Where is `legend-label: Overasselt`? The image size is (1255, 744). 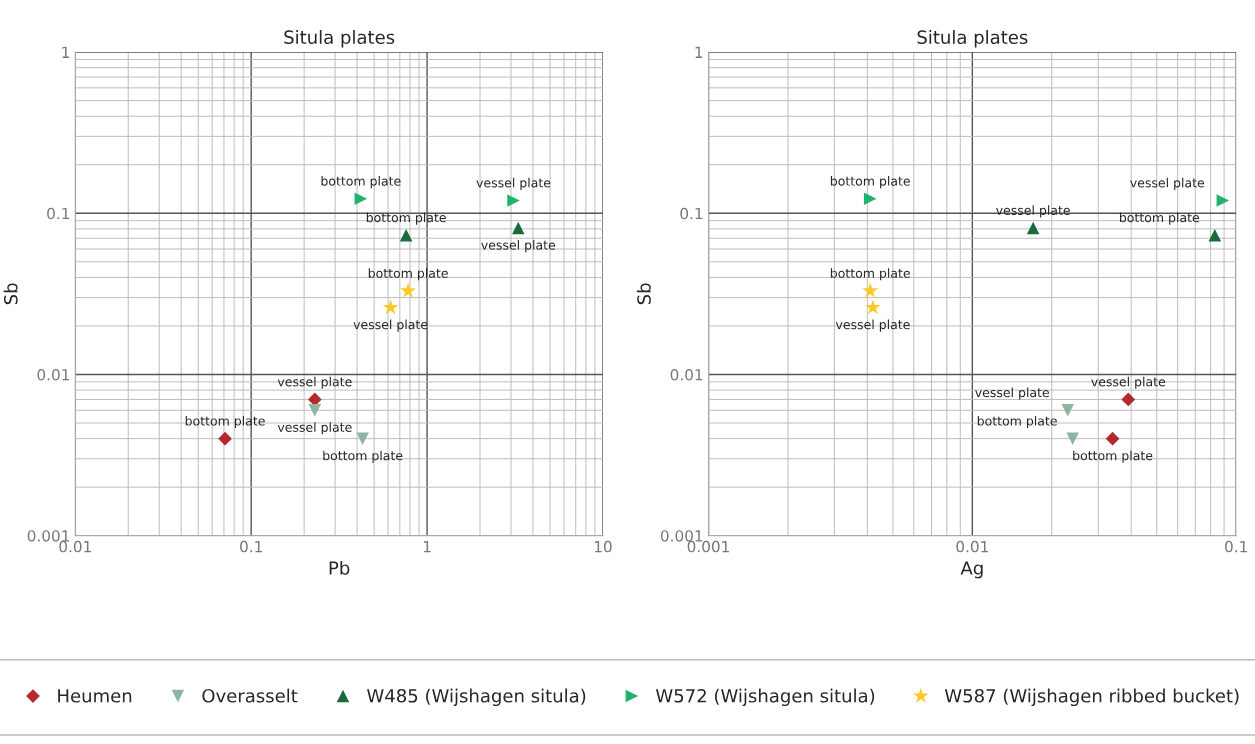
legend-label: Overasselt is located at coordinates (250, 695).